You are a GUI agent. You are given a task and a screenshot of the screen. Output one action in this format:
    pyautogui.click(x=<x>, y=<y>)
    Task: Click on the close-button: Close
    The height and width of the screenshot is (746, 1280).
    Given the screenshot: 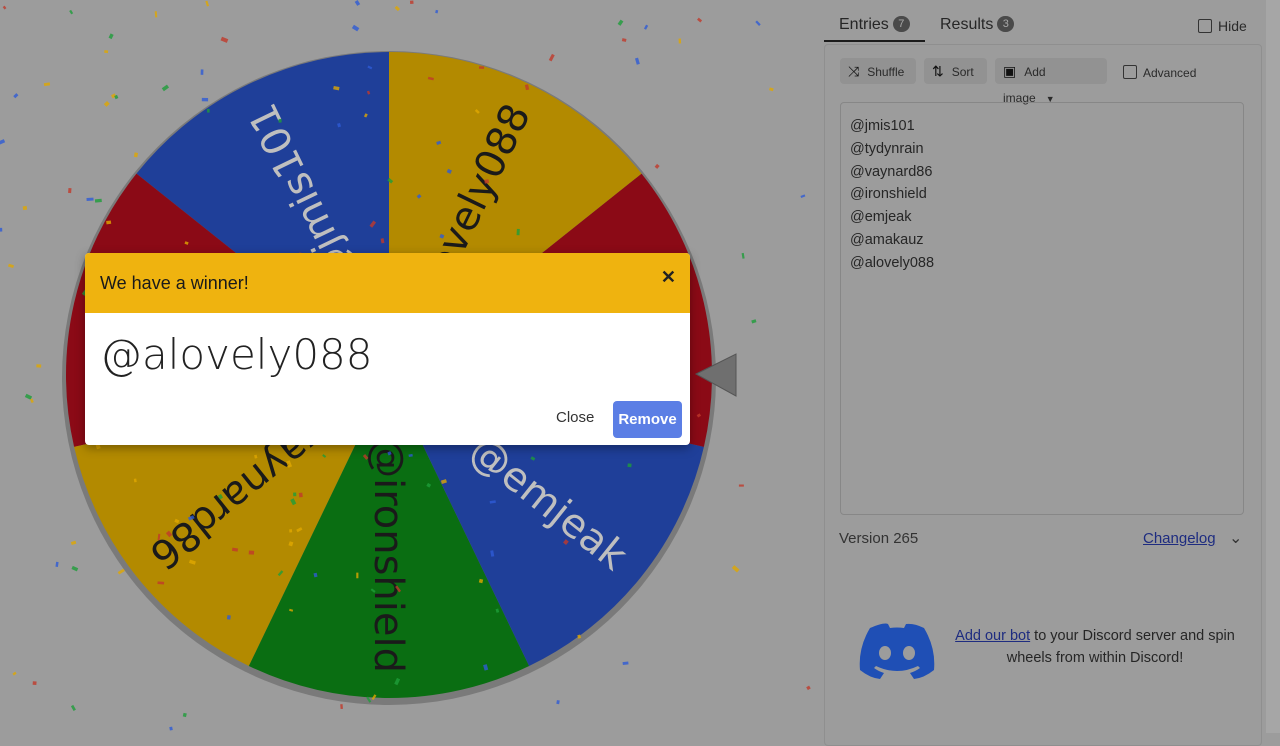 What is the action you would take?
    pyautogui.click(x=575, y=417)
    